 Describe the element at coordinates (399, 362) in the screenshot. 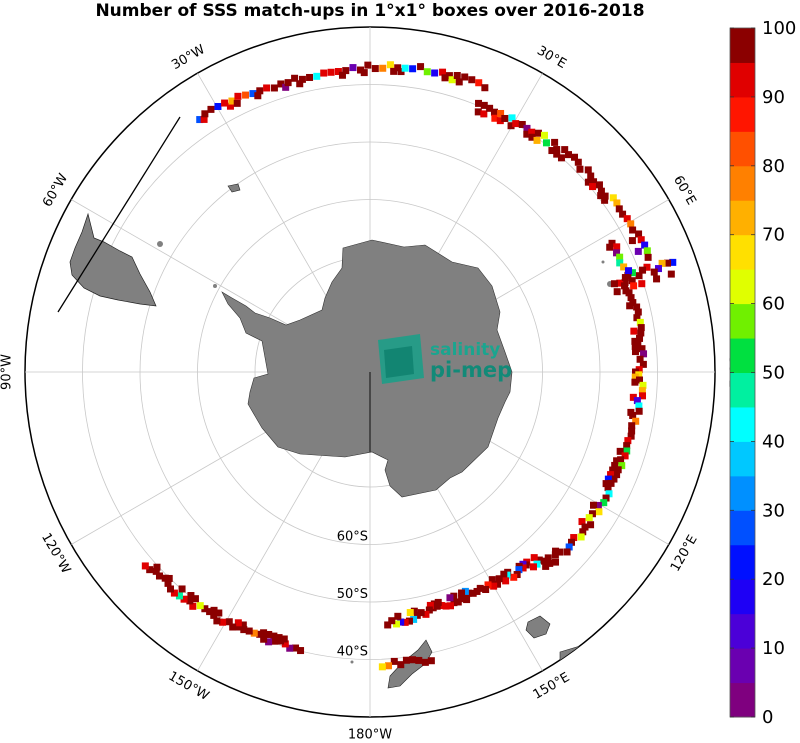

I see `logo-swatch` at that location.